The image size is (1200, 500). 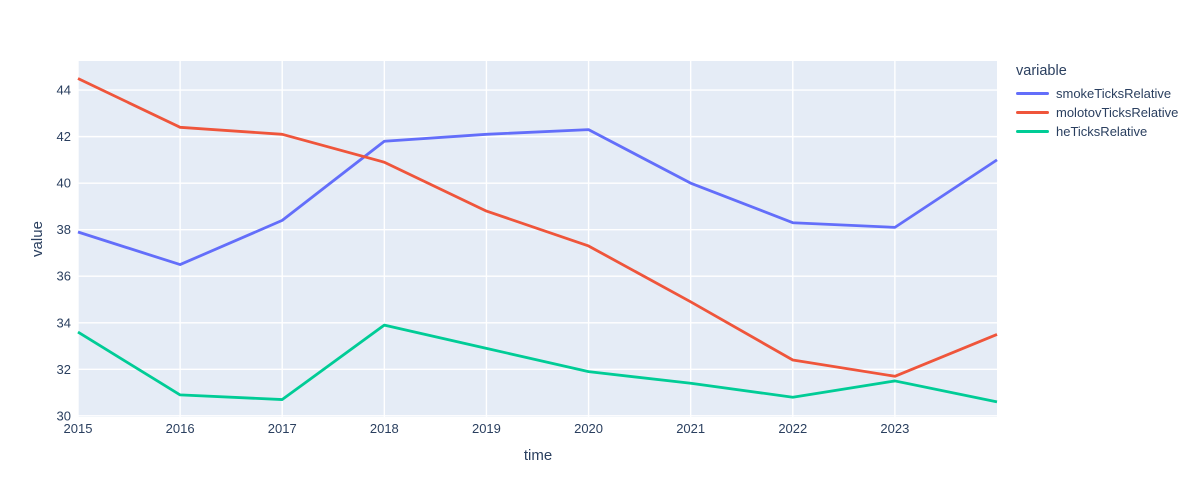 I want to click on x-tick-label: 2021, so click(x=690, y=428).